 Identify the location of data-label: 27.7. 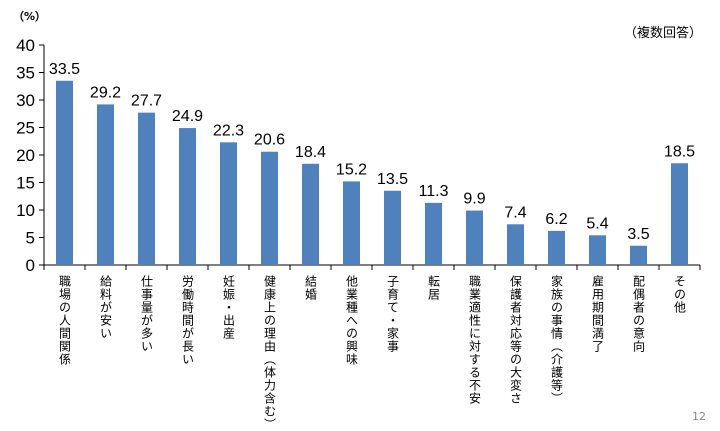
(146, 101).